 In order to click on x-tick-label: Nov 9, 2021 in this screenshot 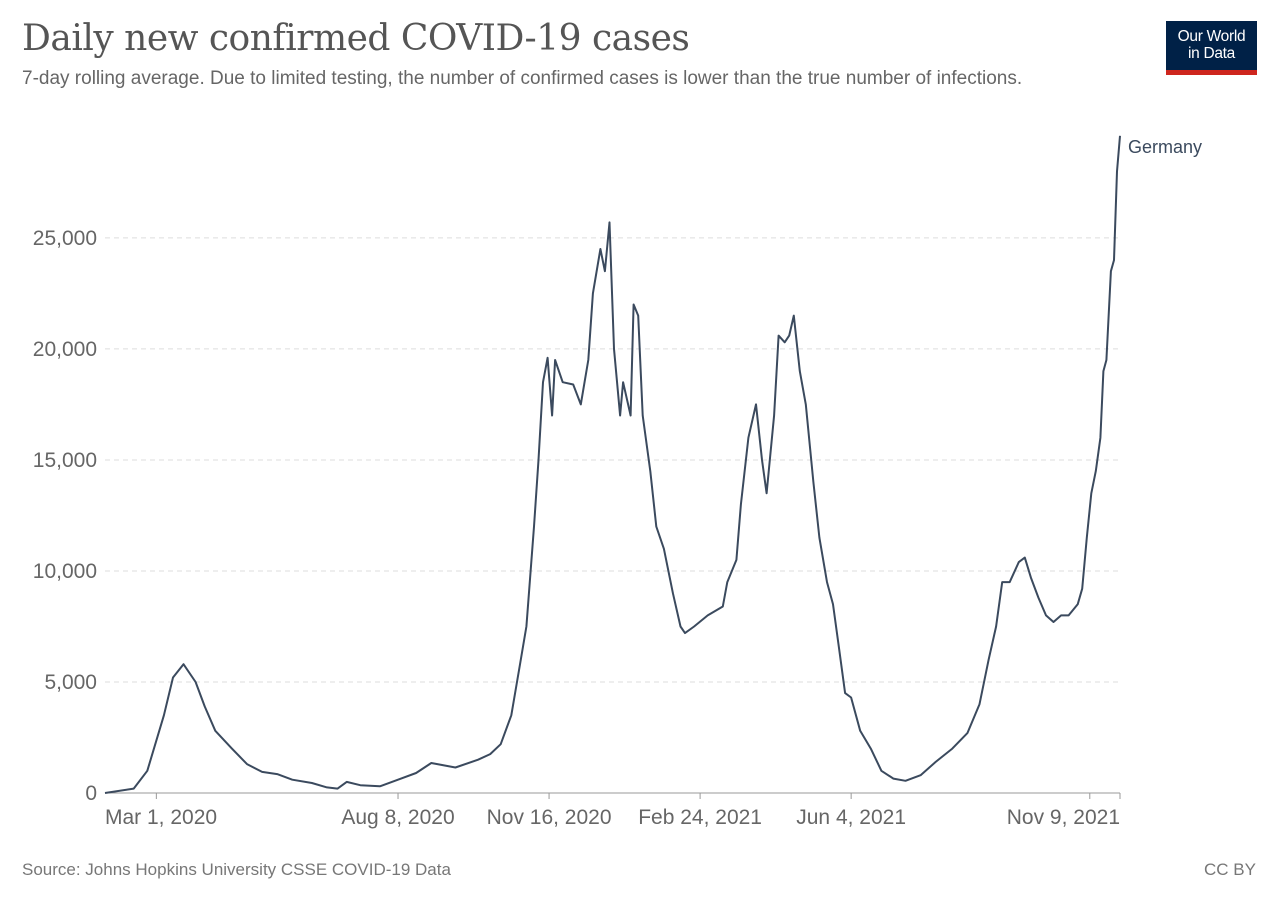, I will do `click(1063, 817)`.